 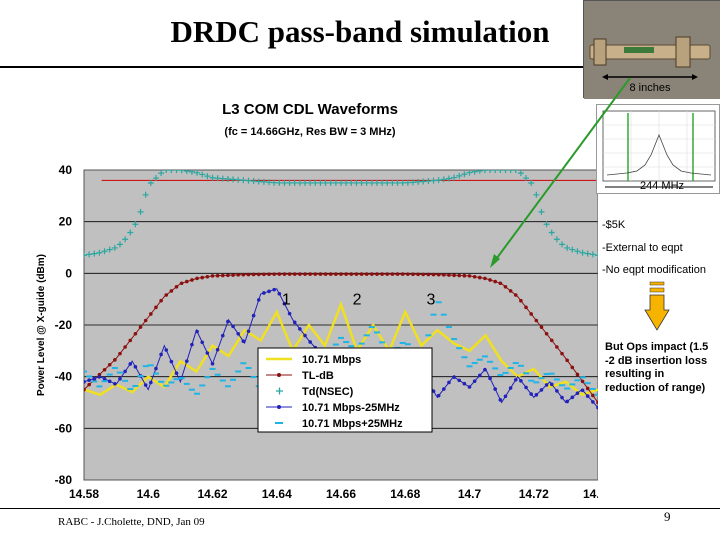 What do you see at coordinates (650, 88) in the screenshot?
I see `photo-length-label: 8 inches` at bounding box center [650, 88].